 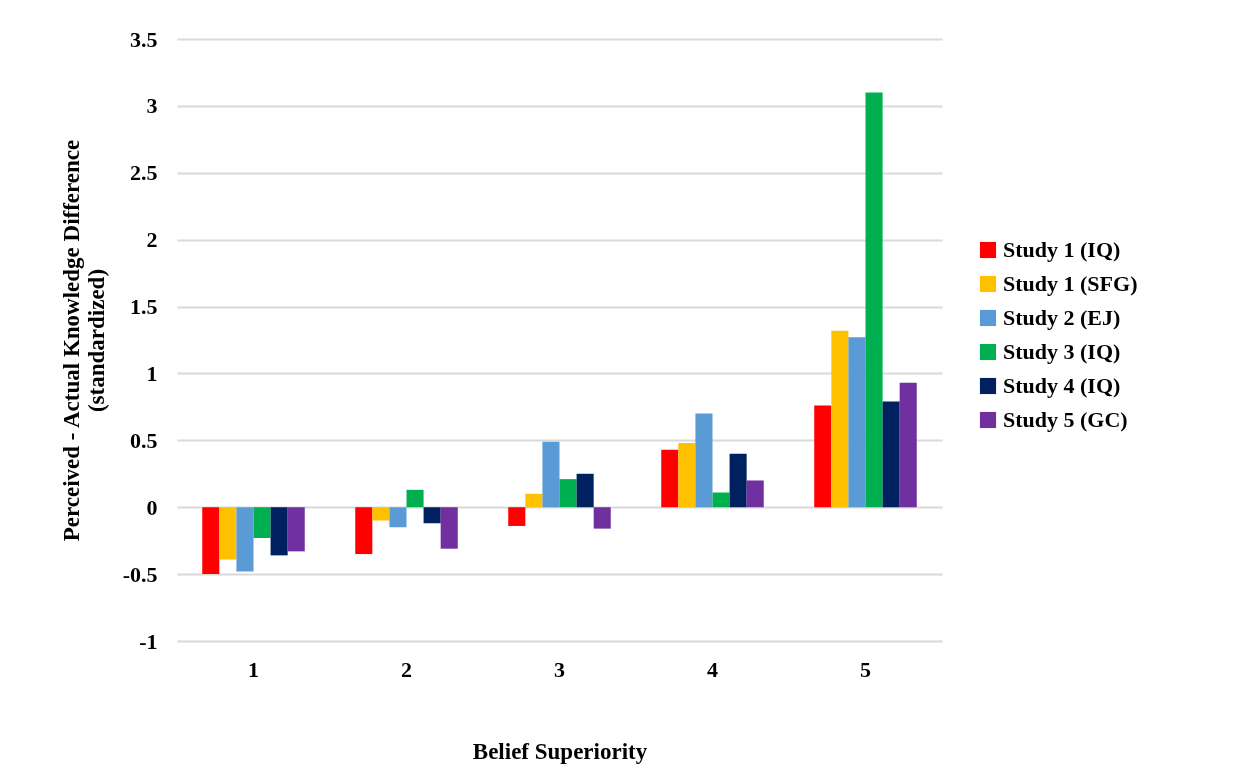 I want to click on y-tick-label: 1, so click(x=152, y=373).